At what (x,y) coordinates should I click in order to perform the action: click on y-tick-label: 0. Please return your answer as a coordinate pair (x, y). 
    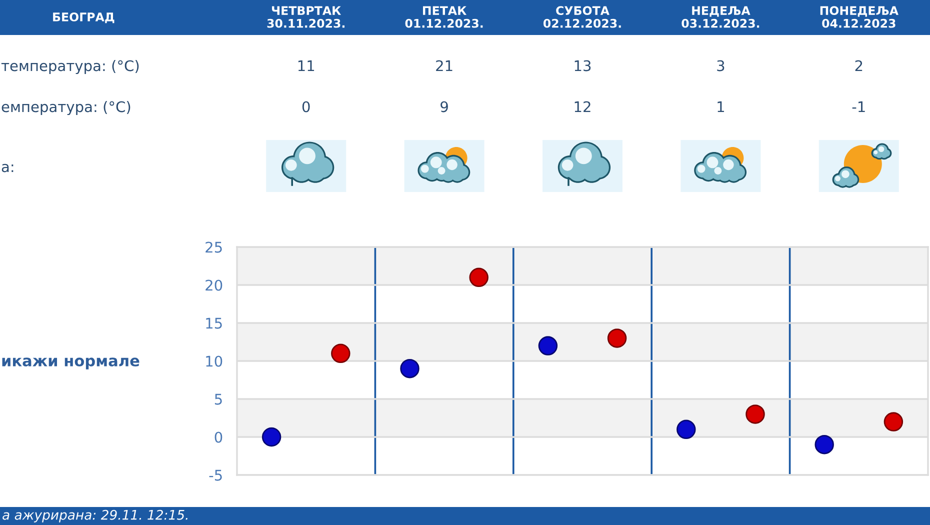
    Looking at the image, I should click on (218, 437).